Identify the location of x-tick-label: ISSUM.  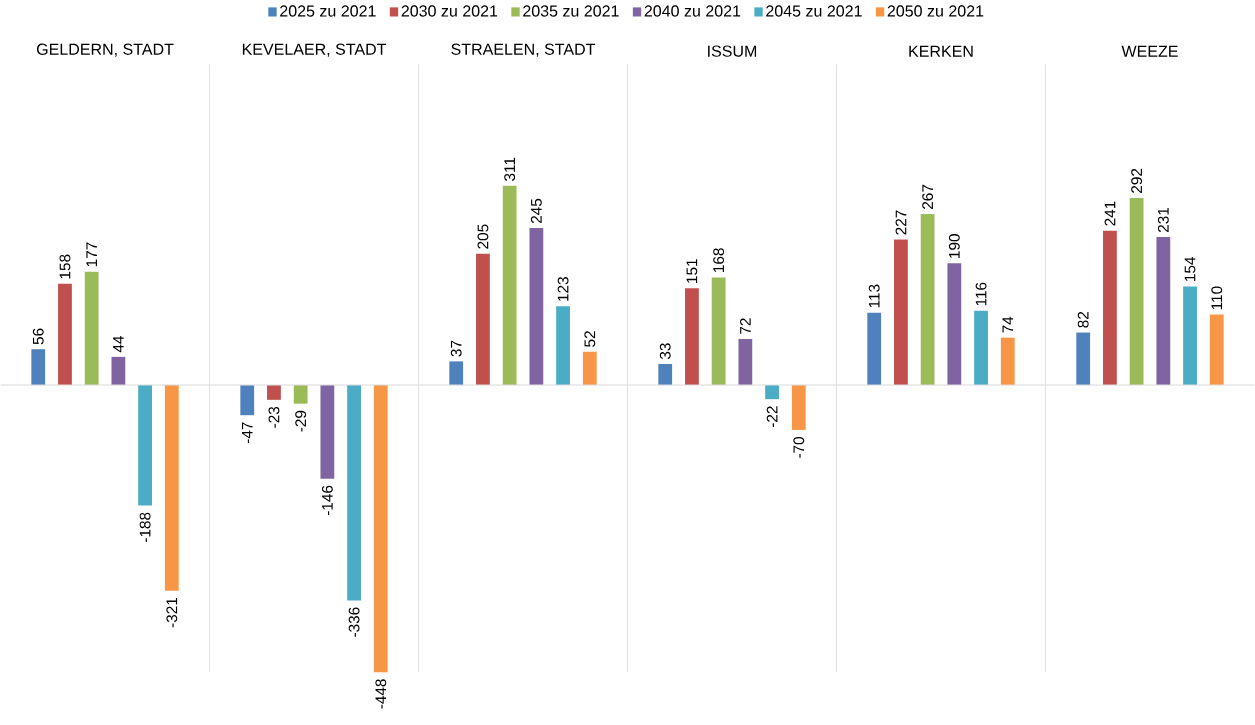
(732, 51).